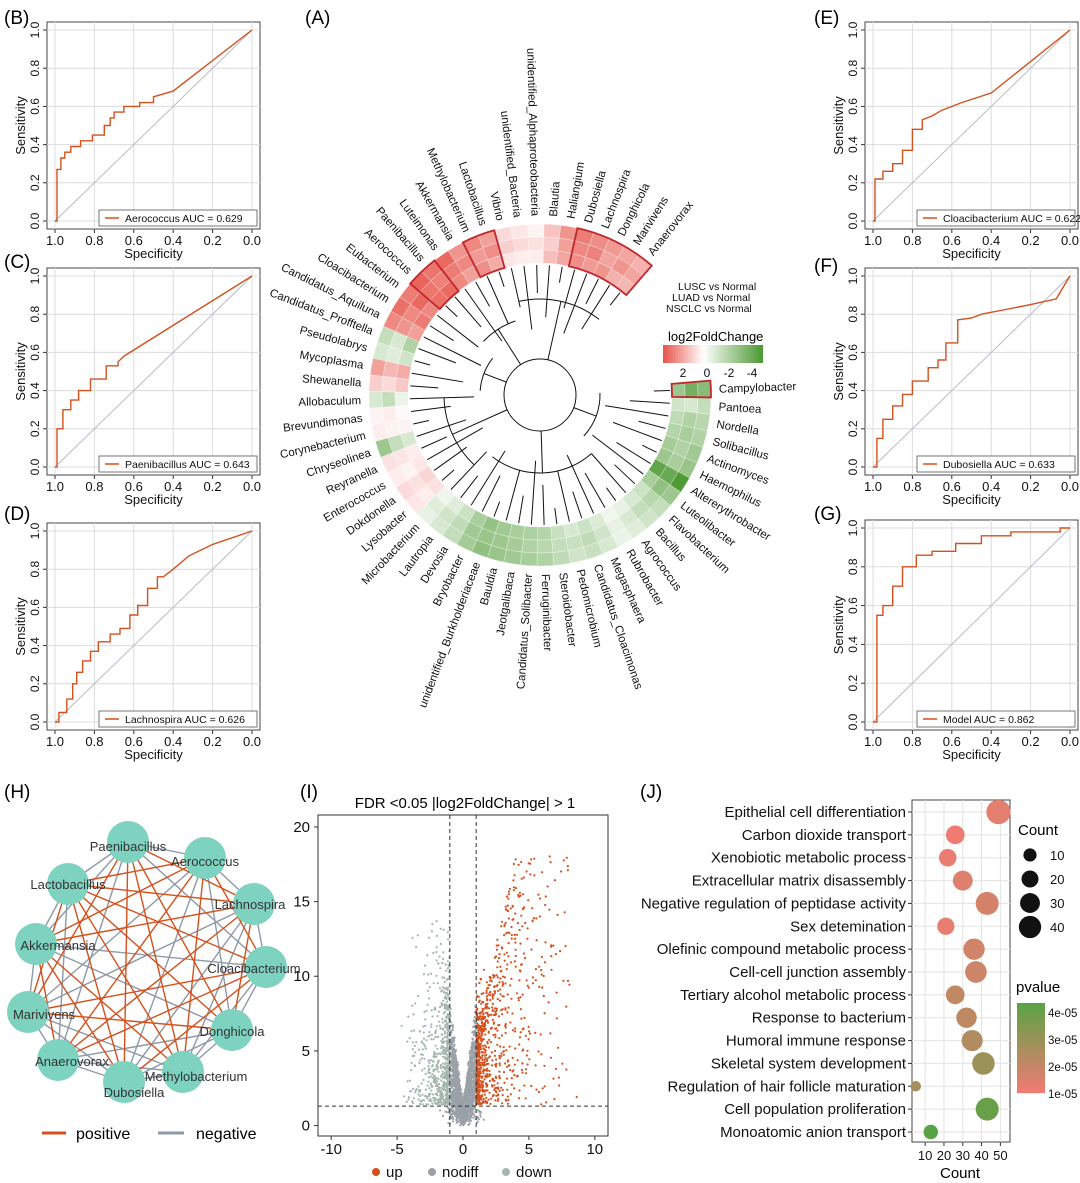 Image resolution: width=1080 pixels, height=1183 pixels. Describe the element at coordinates (496, 206) in the screenshot. I see `genus-label: Vibrio` at that location.